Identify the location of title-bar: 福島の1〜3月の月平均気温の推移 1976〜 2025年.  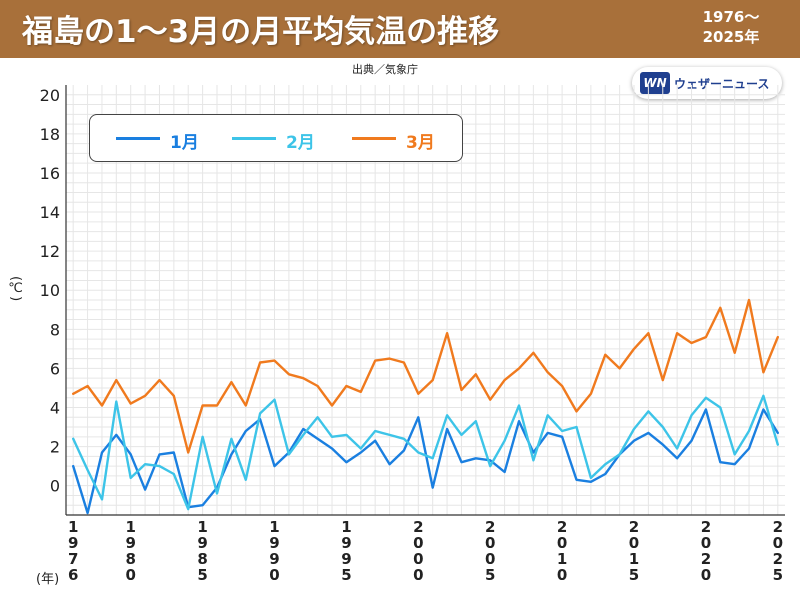
(400, 29).